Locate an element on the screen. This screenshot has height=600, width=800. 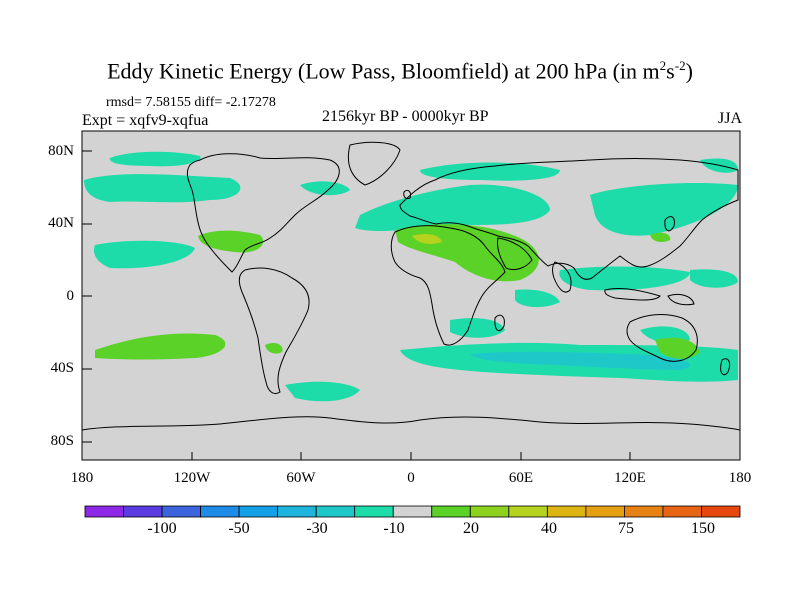
lat-label-0: 0 is located at coordinates (70, 296).